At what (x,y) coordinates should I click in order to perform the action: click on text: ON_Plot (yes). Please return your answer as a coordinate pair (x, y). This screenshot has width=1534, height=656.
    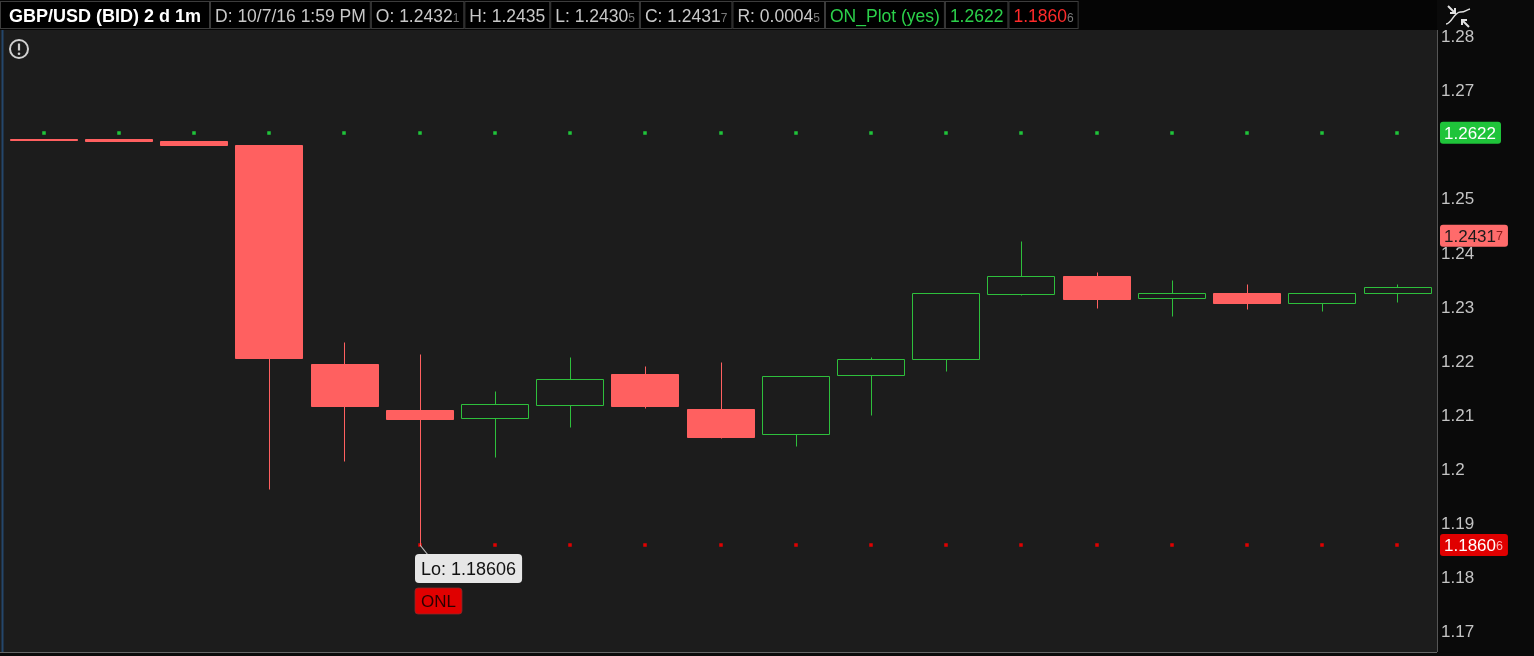
    Looking at the image, I should click on (885, 16).